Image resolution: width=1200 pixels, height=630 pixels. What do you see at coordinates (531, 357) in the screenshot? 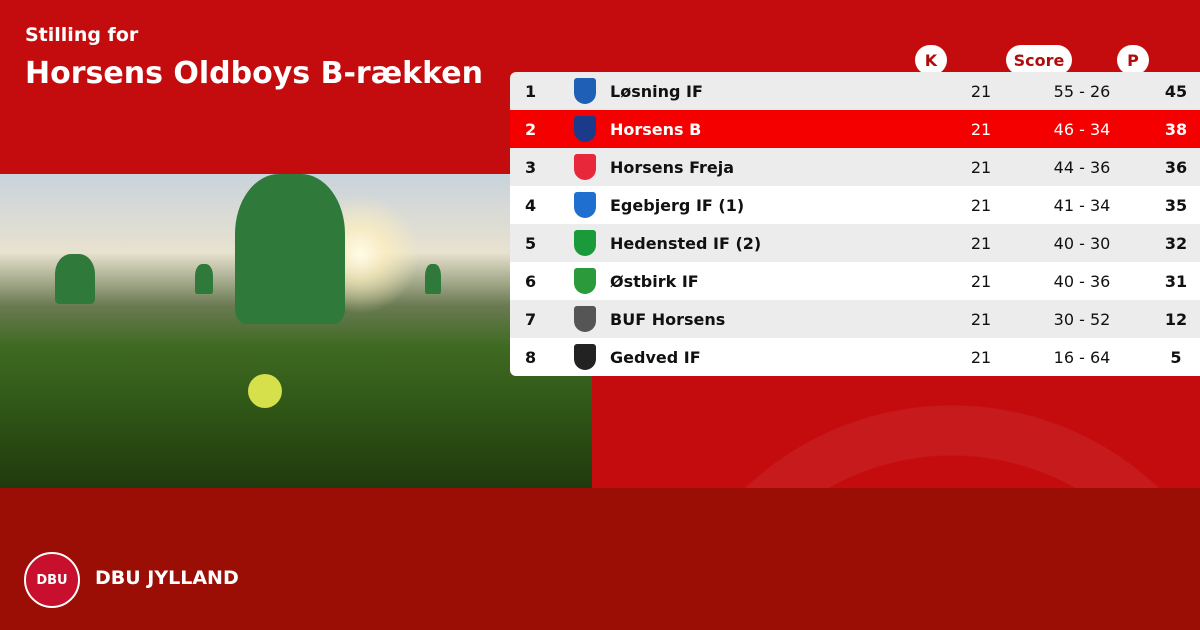
I see `position: 8` at bounding box center [531, 357].